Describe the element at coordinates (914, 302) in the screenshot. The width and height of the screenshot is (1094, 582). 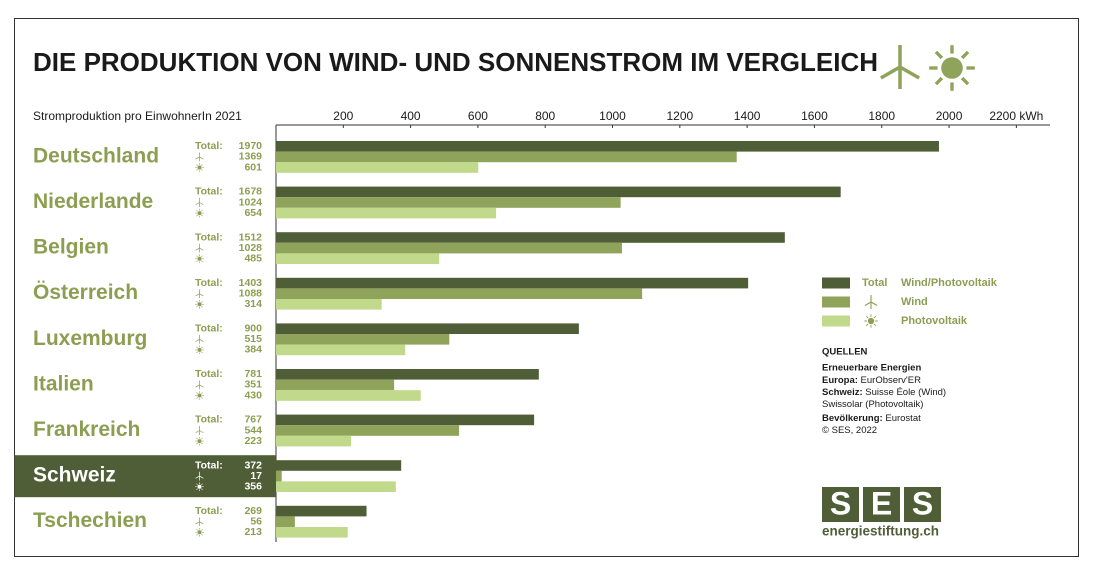
I see `legend-label: Wind` at that location.